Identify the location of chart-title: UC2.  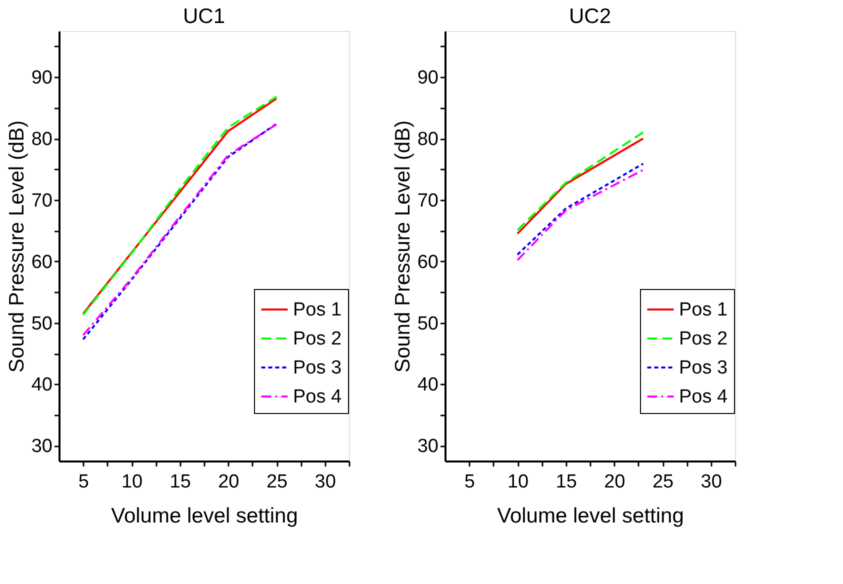
(590, 16).